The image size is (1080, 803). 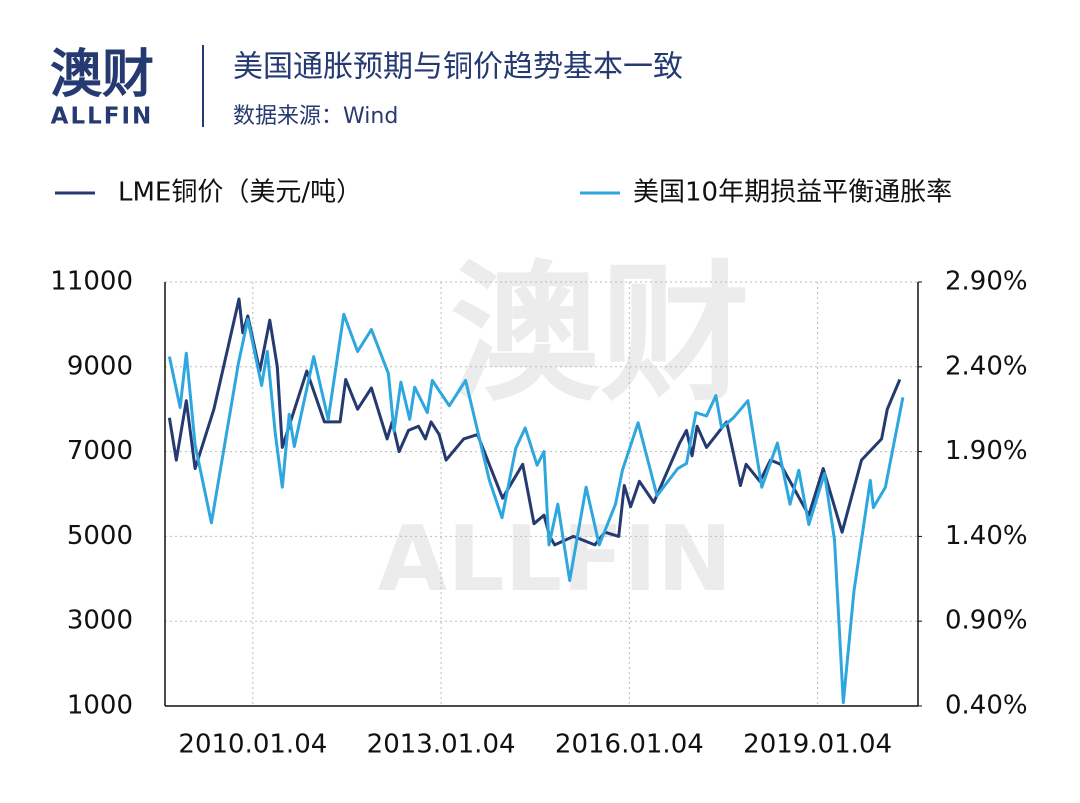 What do you see at coordinates (240, 193) in the screenshot?
I see `legend-label: LME铜价（美元/吨）` at bounding box center [240, 193].